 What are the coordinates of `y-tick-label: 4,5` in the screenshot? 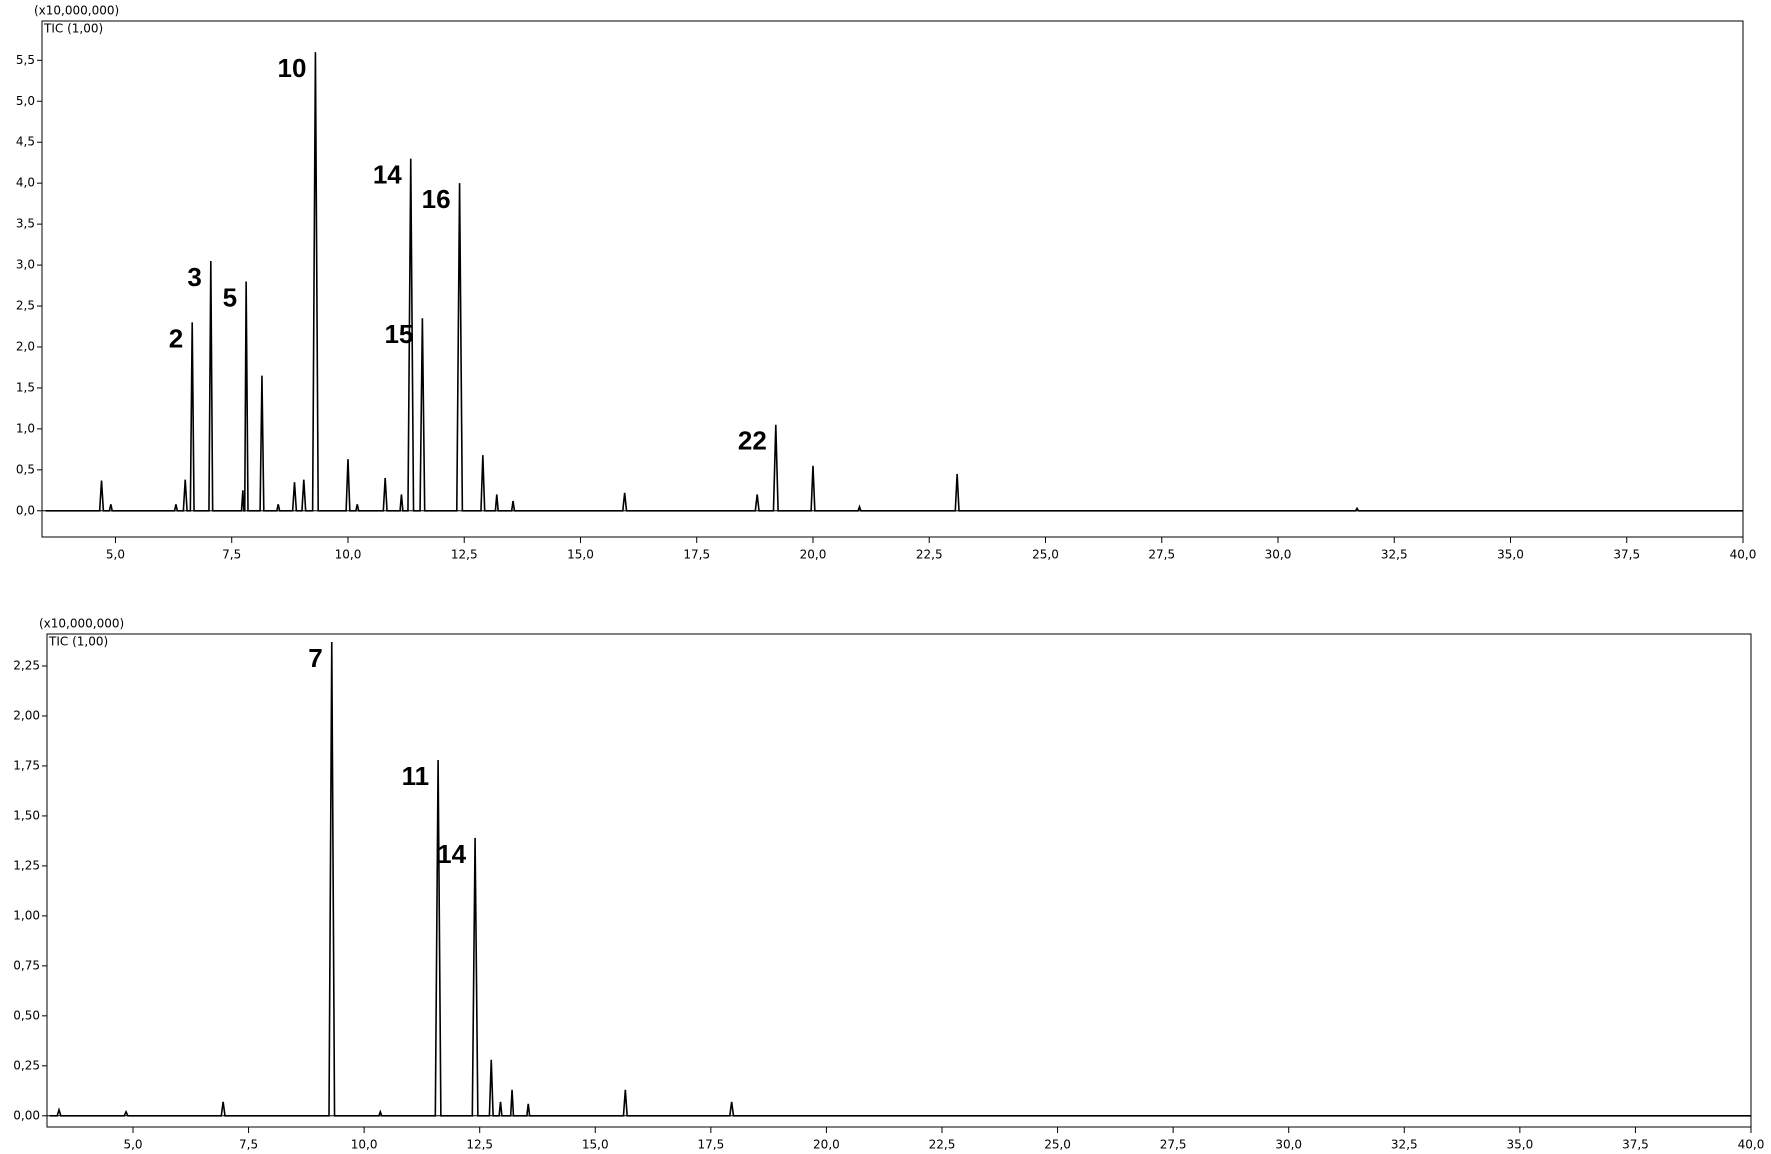 It's located at (25, 142).